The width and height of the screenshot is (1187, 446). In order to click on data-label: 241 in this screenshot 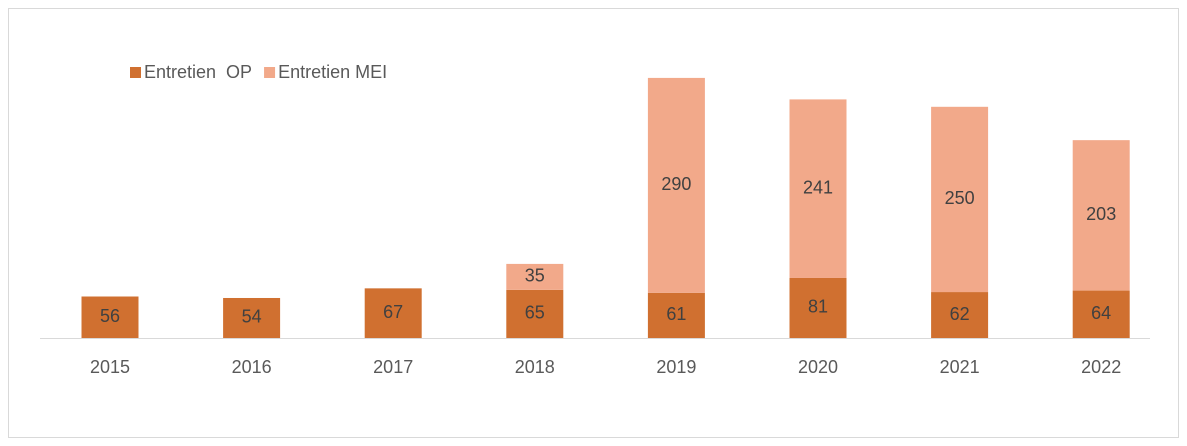, I will do `click(818, 187)`.